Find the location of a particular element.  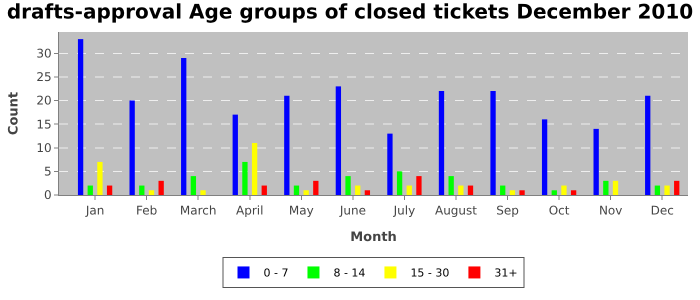

x-tick-label: May is located at coordinates (301, 210).